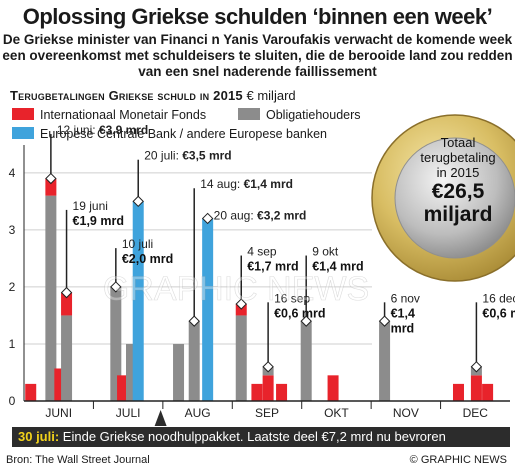 The height and width of the screenshot is (474, 515). Describe the element at coordinates (147, 259) in the screenshot. I see `callout-amount-juli-10: €2,0 mrd` at that location.